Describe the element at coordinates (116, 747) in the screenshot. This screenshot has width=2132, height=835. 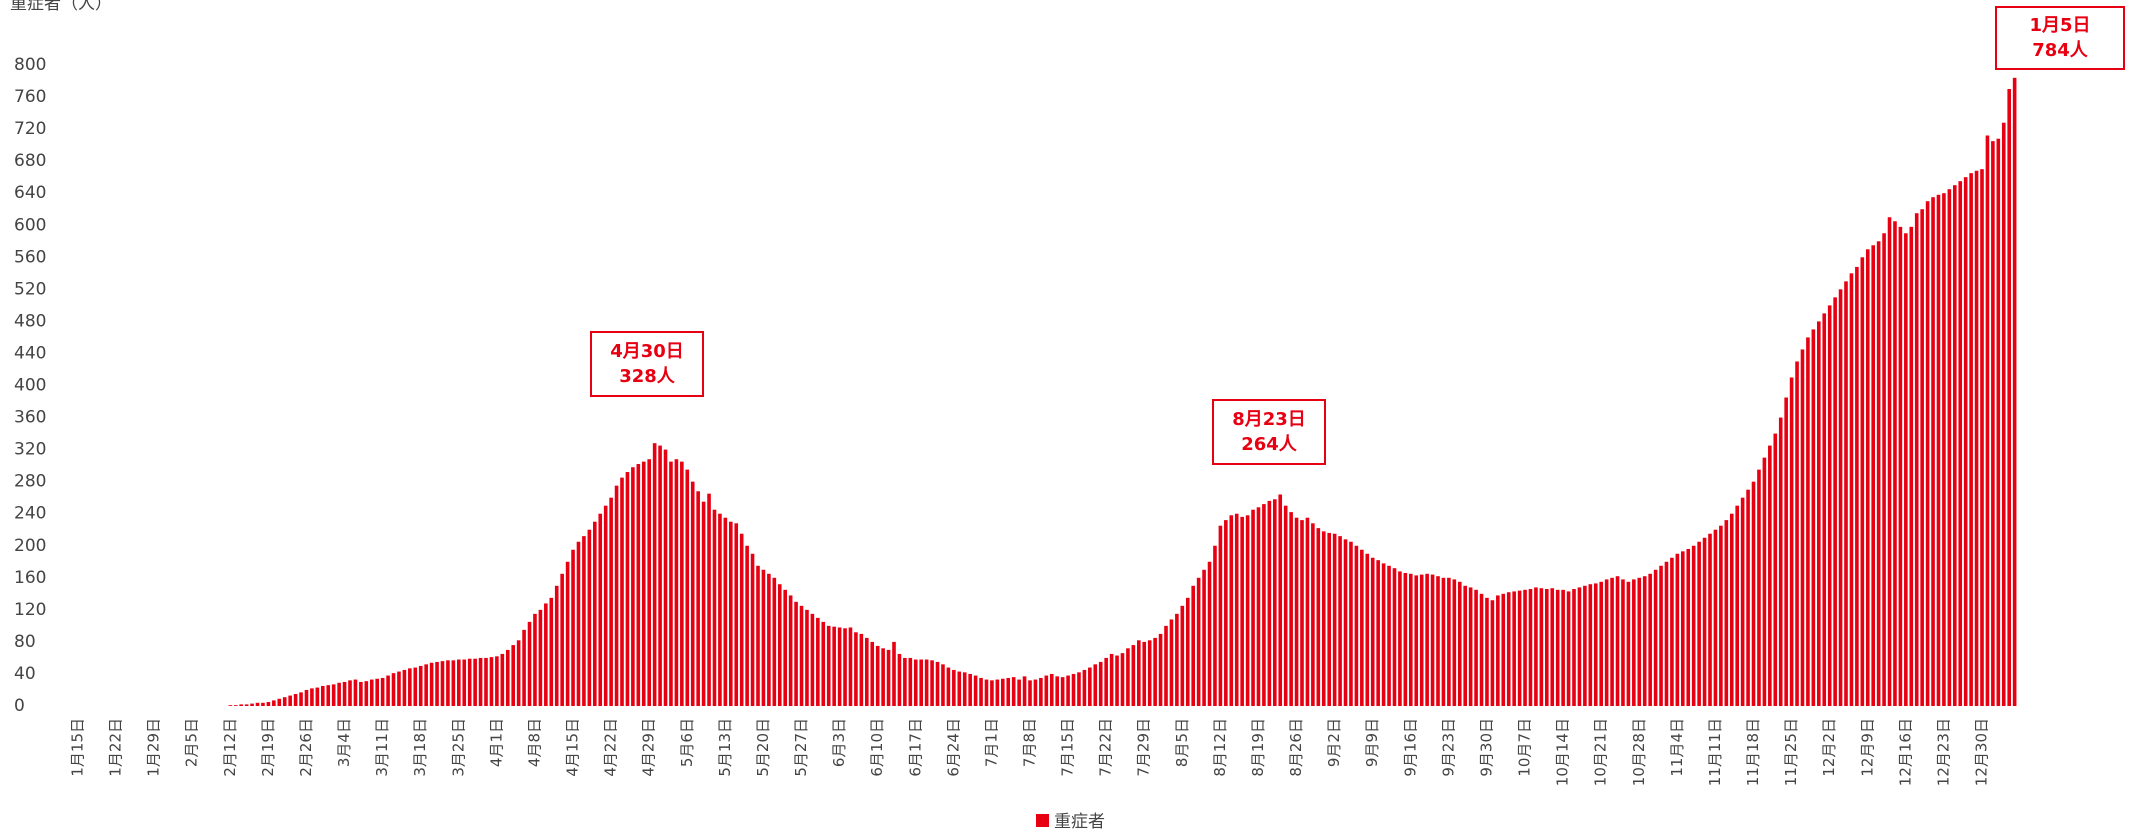
I see `x-tick-label: 1月22日` at that location.